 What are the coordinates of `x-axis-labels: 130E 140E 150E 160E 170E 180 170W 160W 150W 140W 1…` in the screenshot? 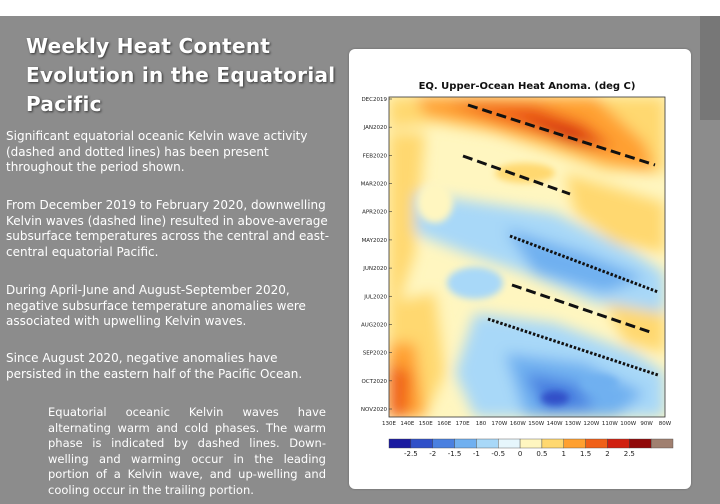 It's located at (527, 424).